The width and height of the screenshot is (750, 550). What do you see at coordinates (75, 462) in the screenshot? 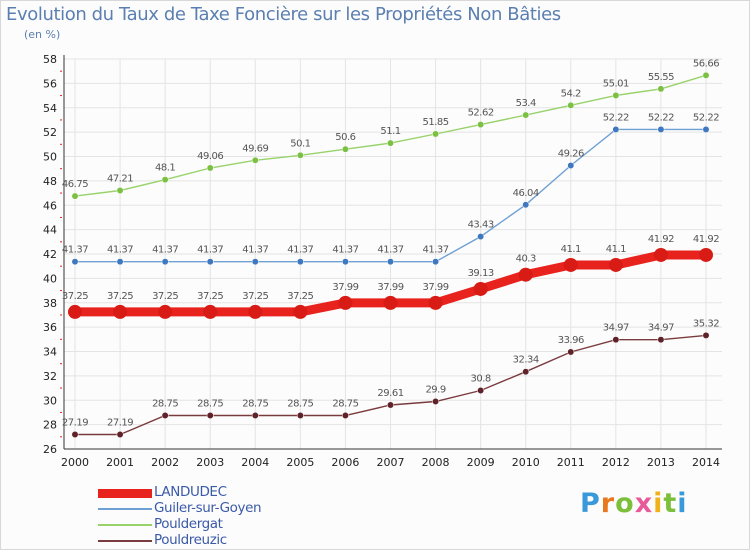
I see `x-tick-label: 2000` at bounding box center [75, 462].